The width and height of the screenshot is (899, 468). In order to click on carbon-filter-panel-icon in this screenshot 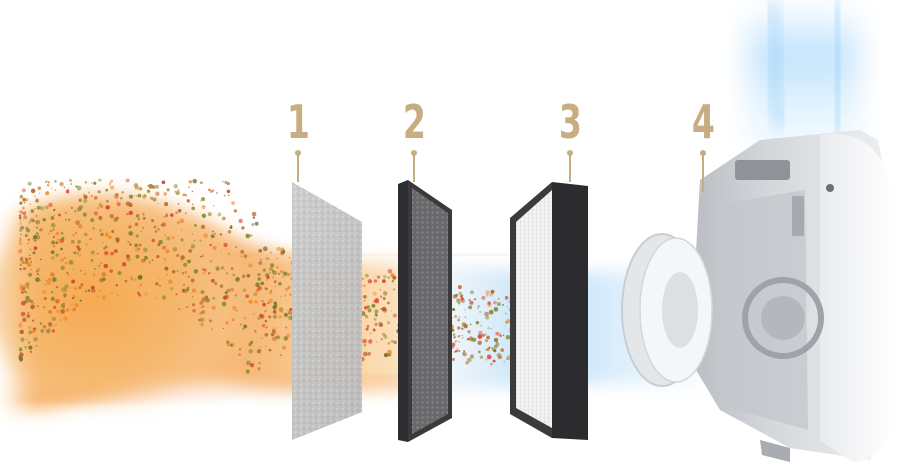, I will do `click(425, 311)`.